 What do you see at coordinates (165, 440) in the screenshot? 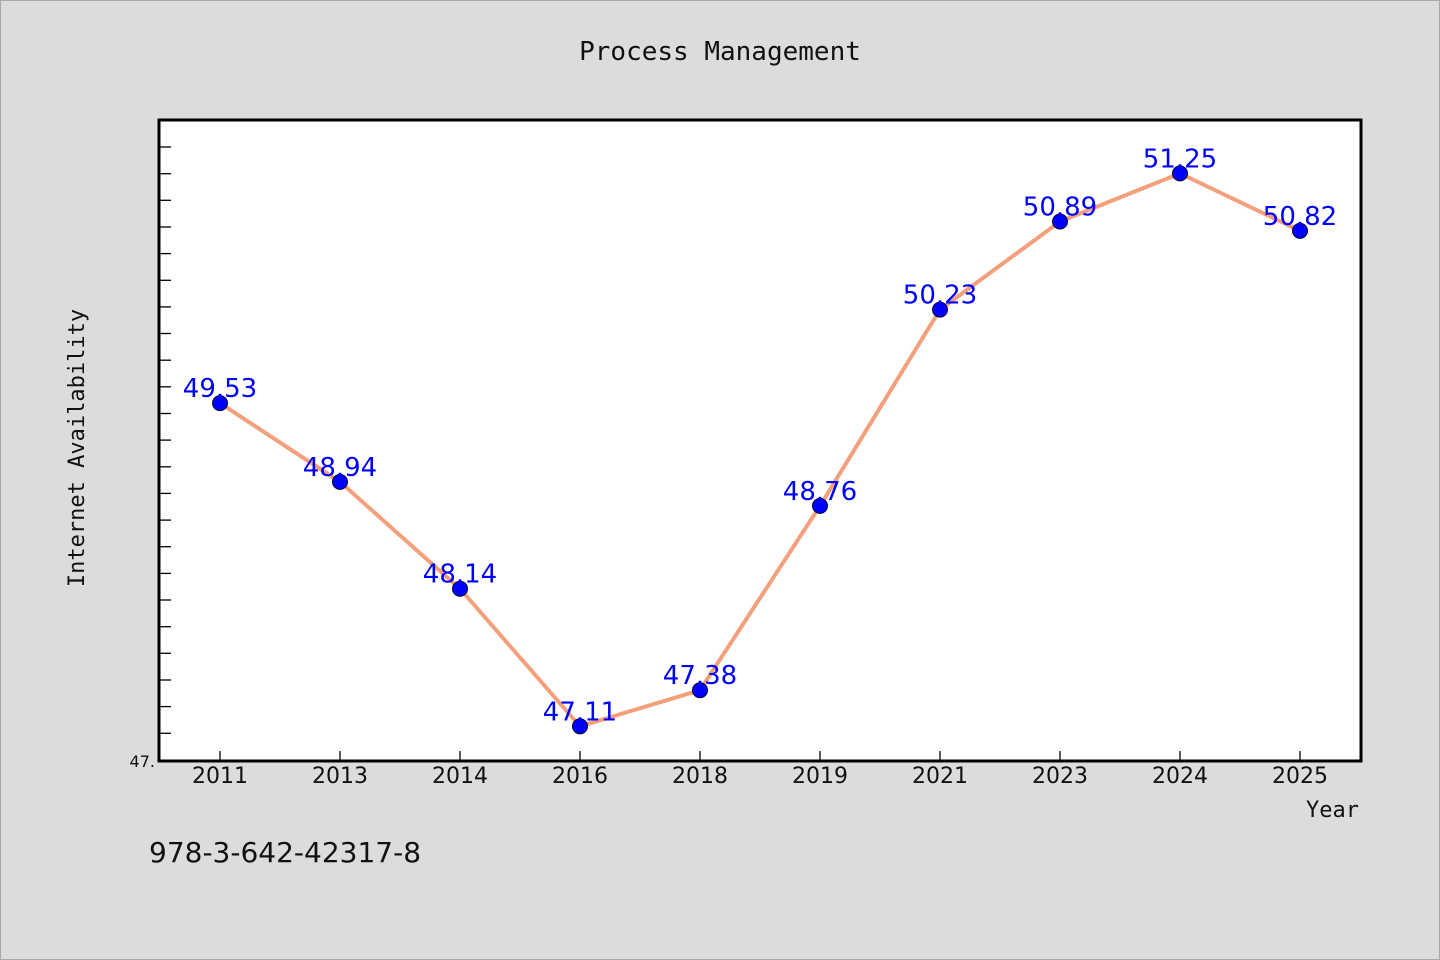
I see `y-axis-ticks` at bounding box center [165, 440].